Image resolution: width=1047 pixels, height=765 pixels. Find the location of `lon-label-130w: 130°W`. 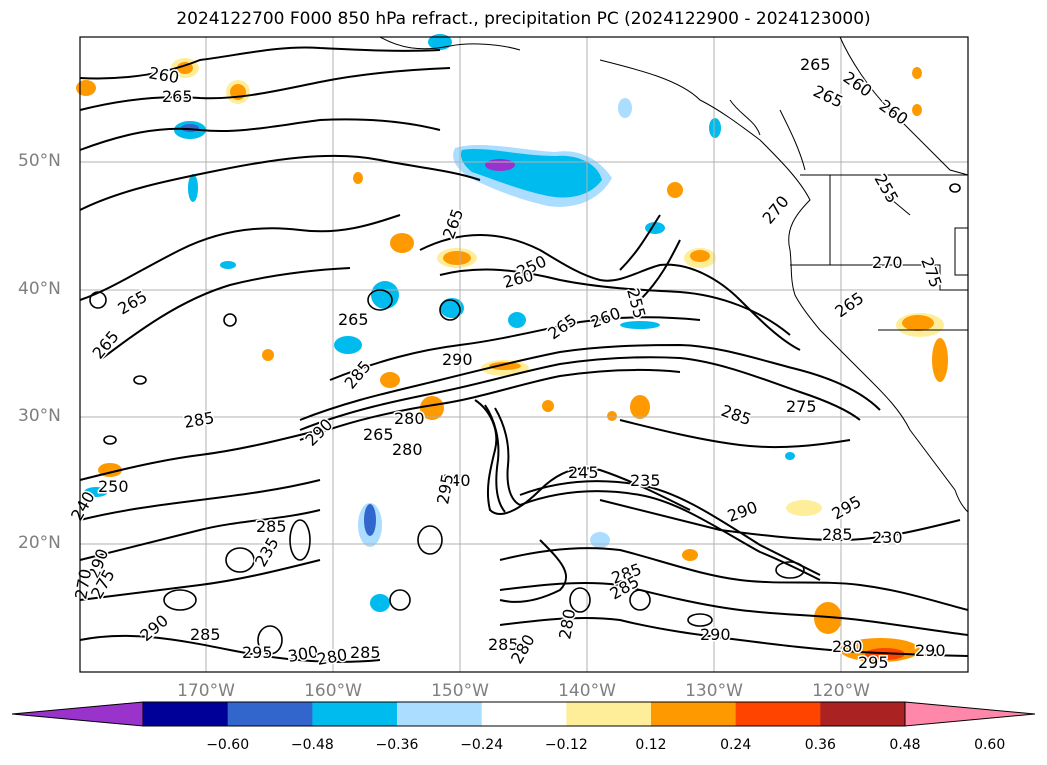

lon-label-130w: 130°W is located at coordinates (714, 691).